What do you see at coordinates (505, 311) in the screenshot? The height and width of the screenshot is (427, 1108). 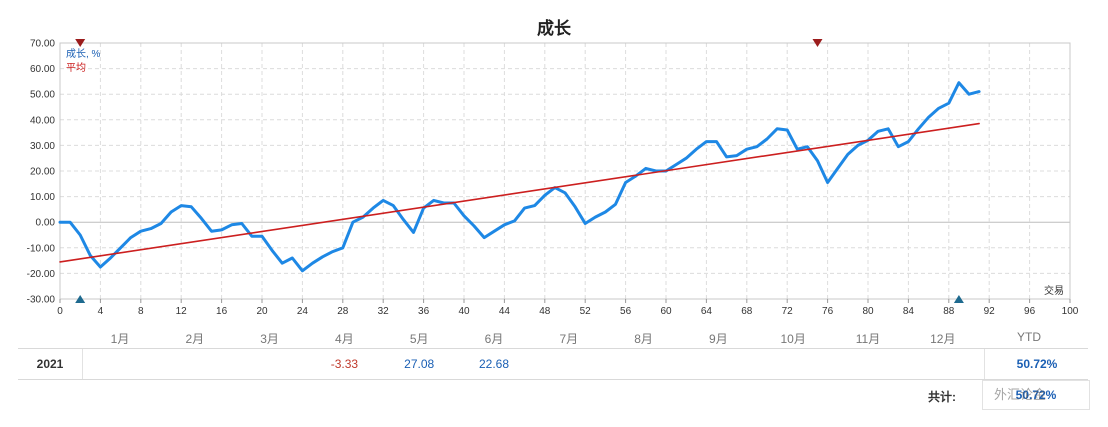 I see `x-tick-label: 44` at bounding box center [505, 311].